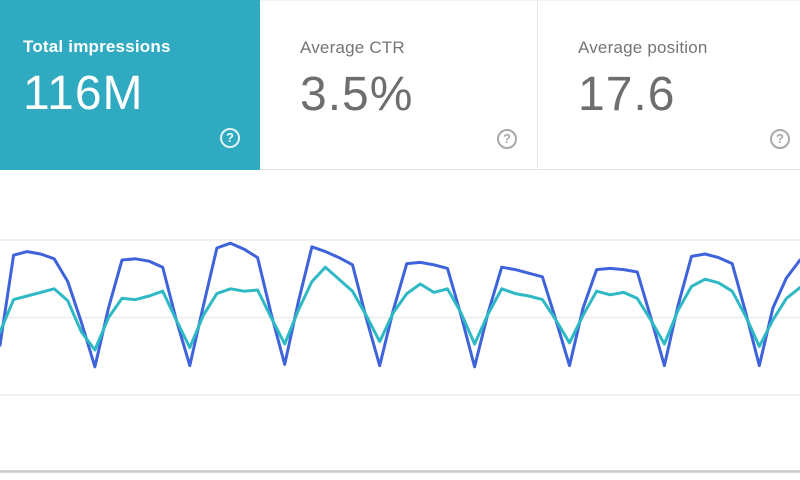 This screenshot has height=480, width=800. Describe the element at coordinates (83, 93) in the screenshot. I see `card-value-total-impressions: 116M` at that location.